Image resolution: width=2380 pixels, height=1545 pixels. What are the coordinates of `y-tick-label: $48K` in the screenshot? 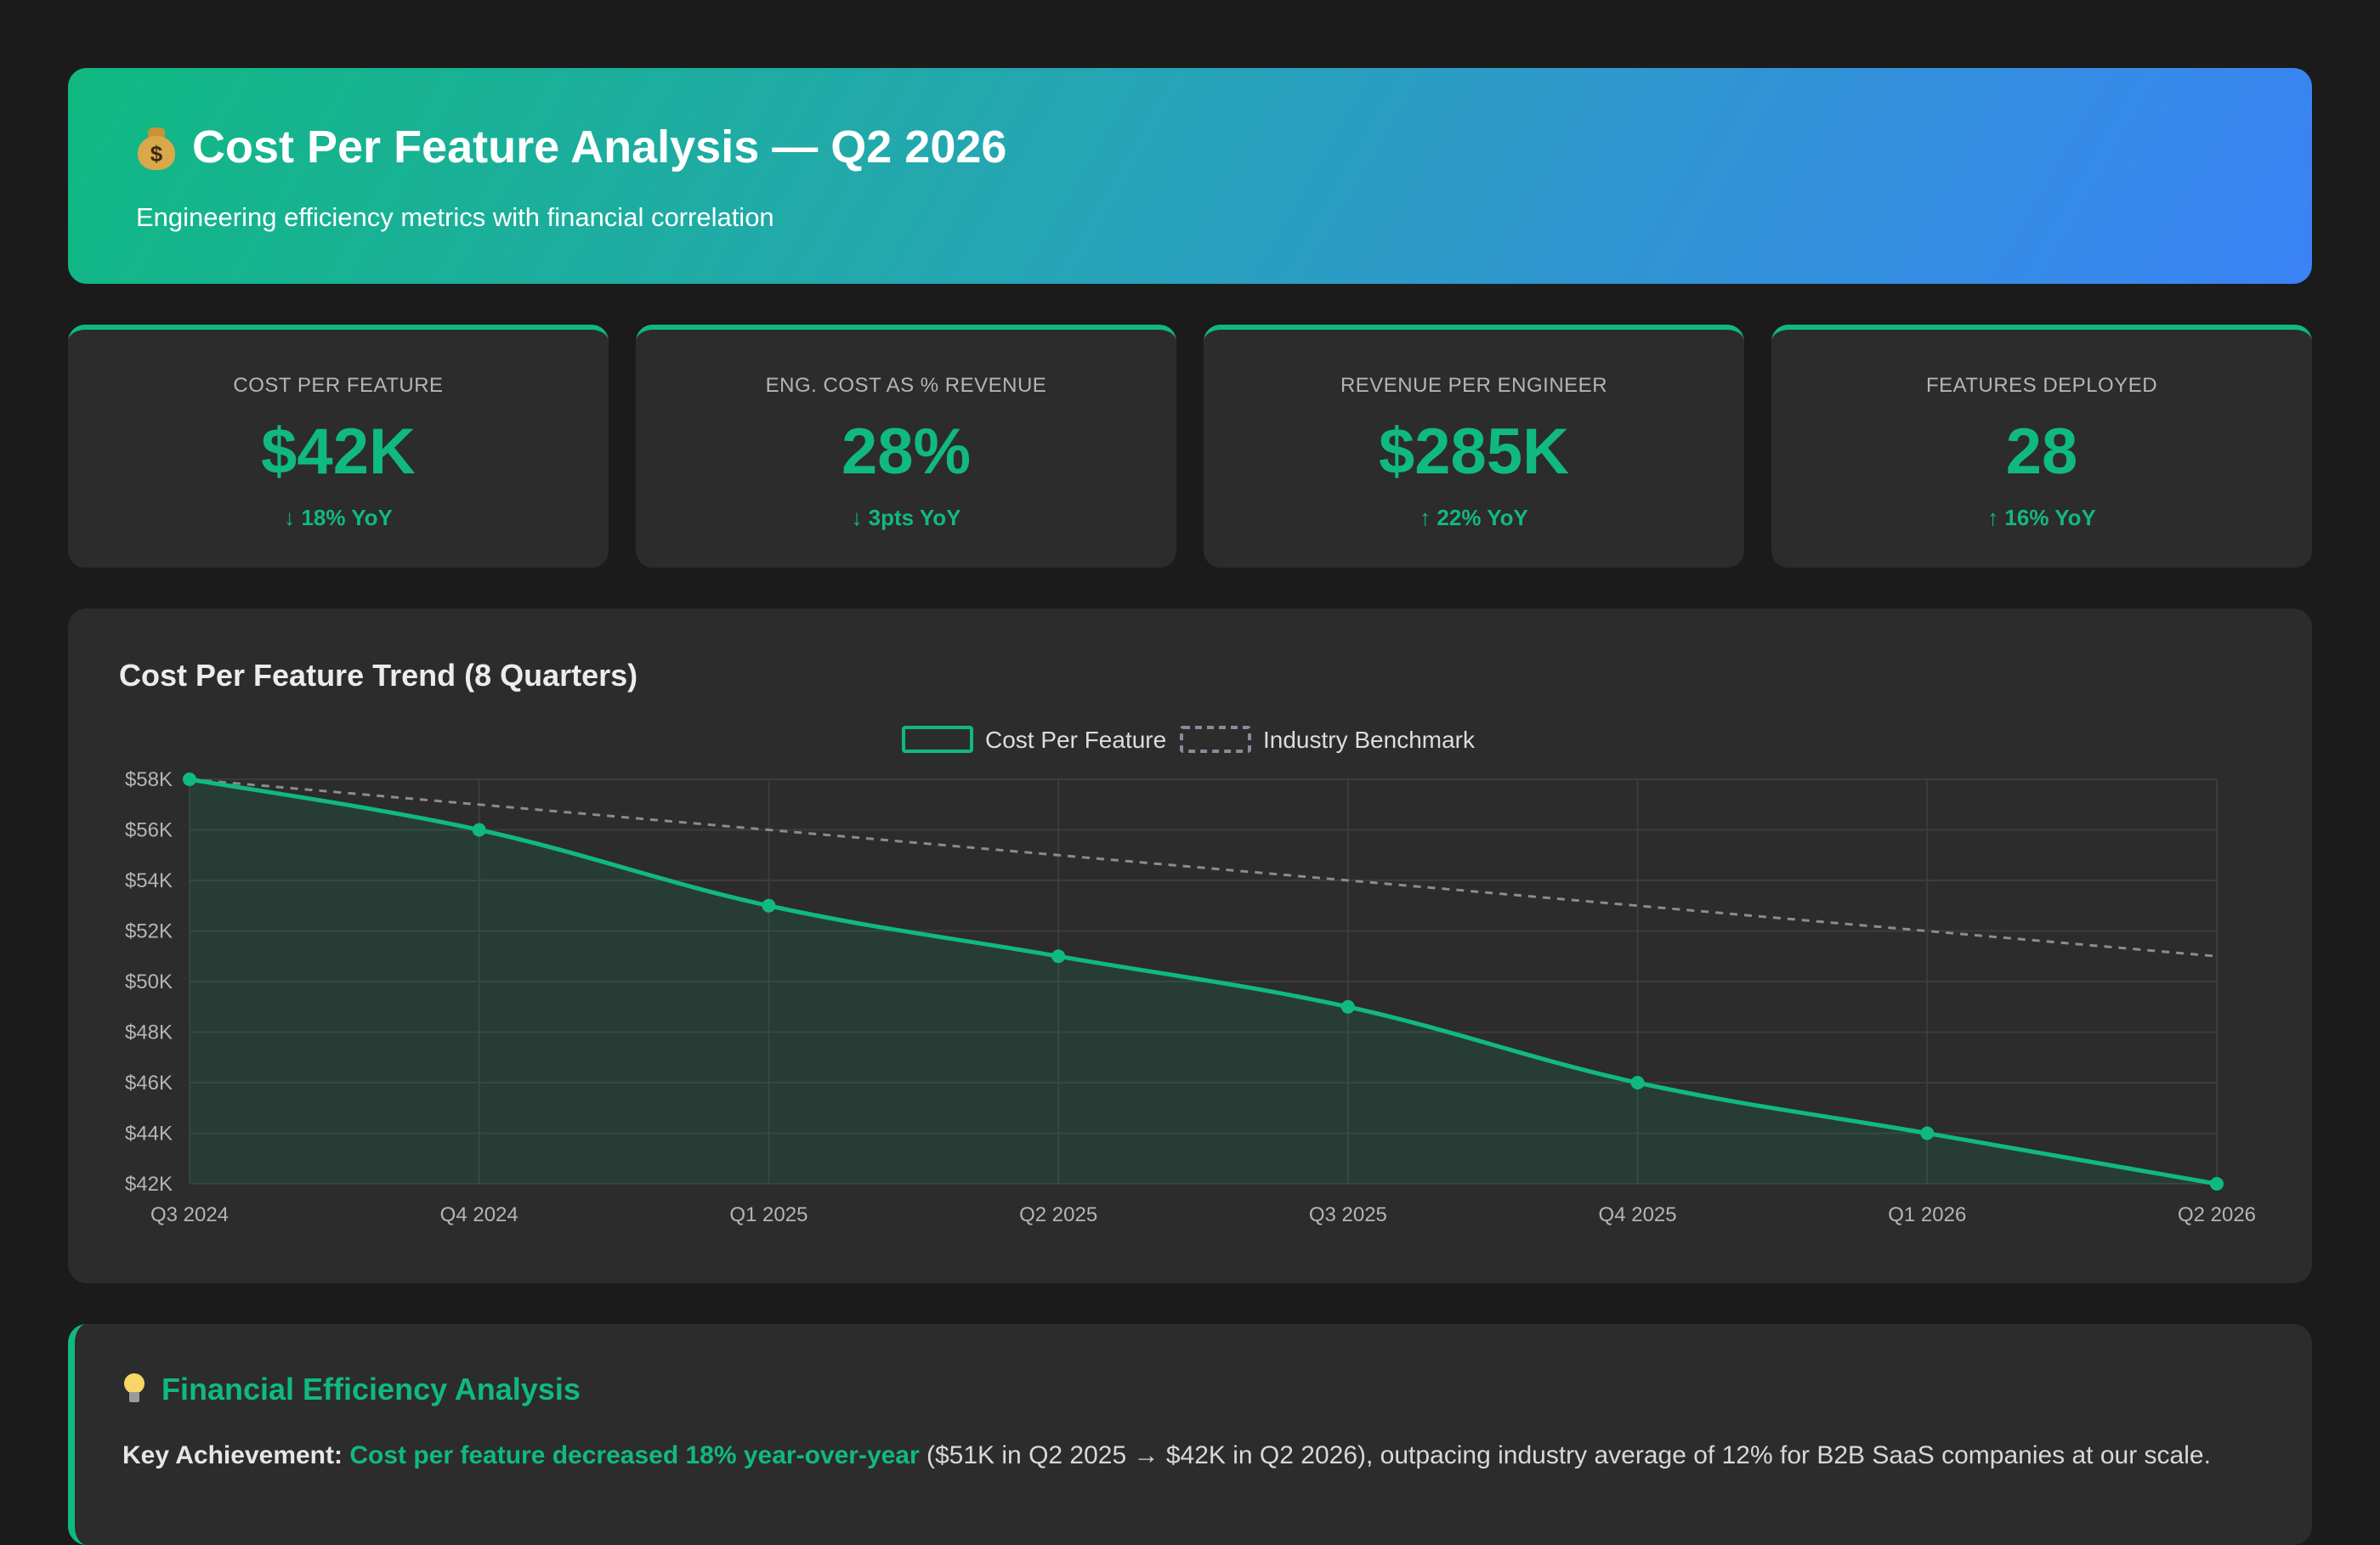 It's located at (149, 1033).